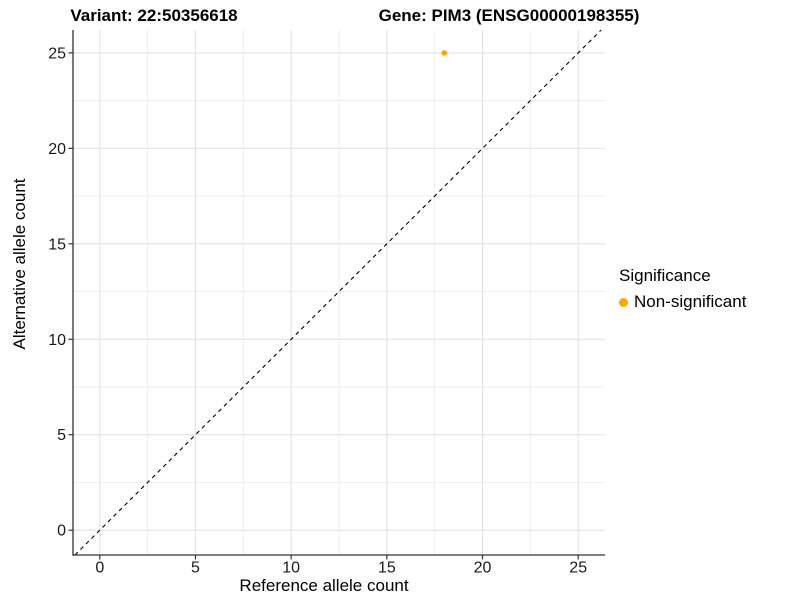 The height and width of the screenshot is (600, 800). What do you see at coordinates (19, 264) in the screenshot?
I see `y-axis-title: Alternative allele count` at bounding box center [19, 264].